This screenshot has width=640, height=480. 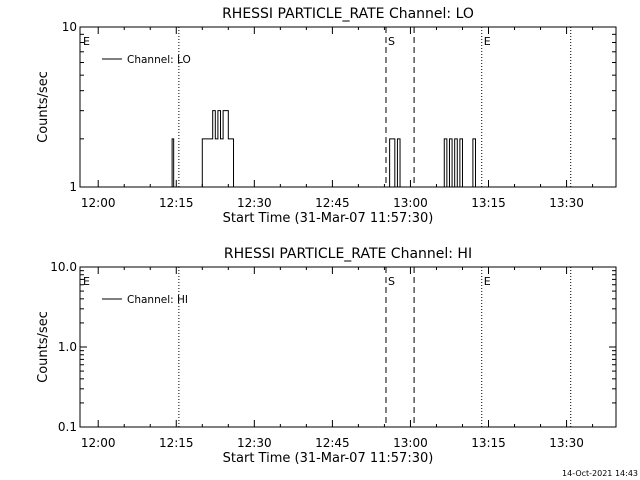 What do you see at coordinates (566, 203) in the screenshot?
I see `lo-x-tick-label: 13:30` at bounding box center [566, 203].